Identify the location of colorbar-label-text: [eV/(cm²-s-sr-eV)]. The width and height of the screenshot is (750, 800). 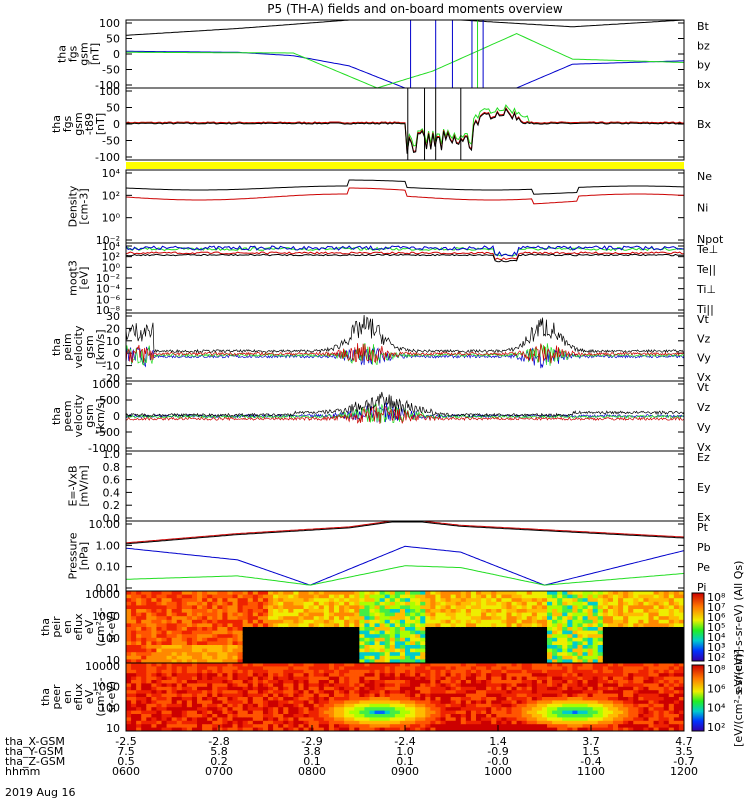
(738, 698).